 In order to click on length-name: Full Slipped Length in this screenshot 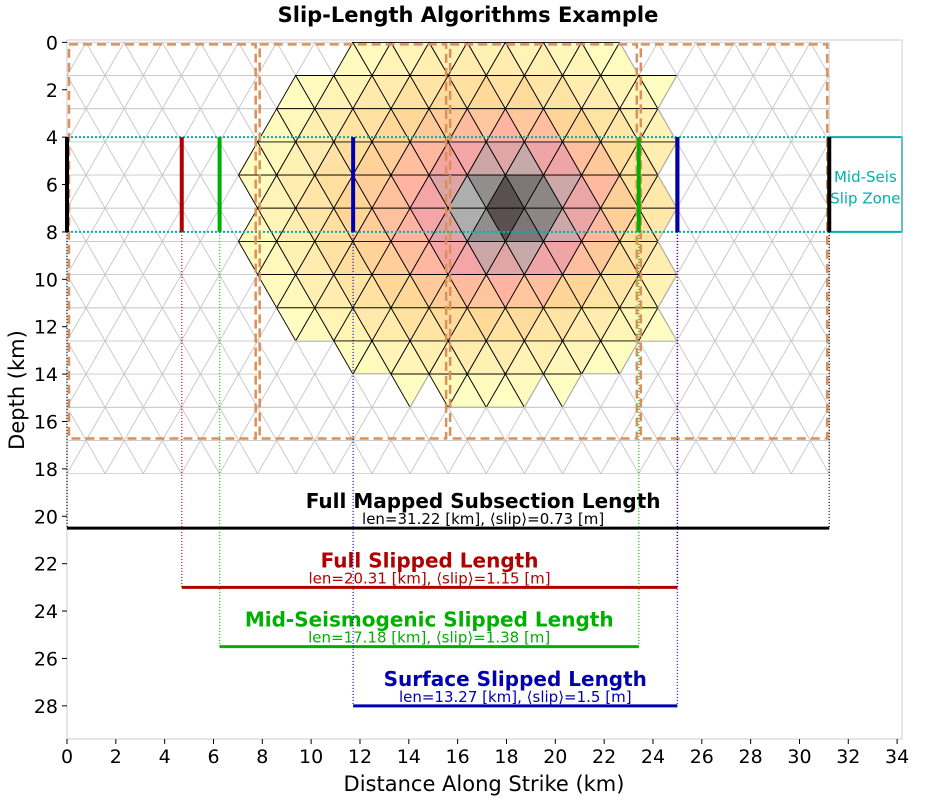, I will do `click(430, 560)`.